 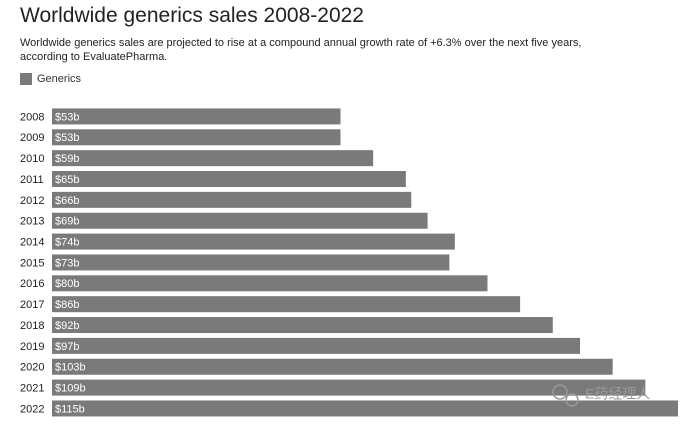 What do you see at coordinates (32, 138) in the screenshot?
I see `y-tick-label: 2009` at bounding box center [32, 138].